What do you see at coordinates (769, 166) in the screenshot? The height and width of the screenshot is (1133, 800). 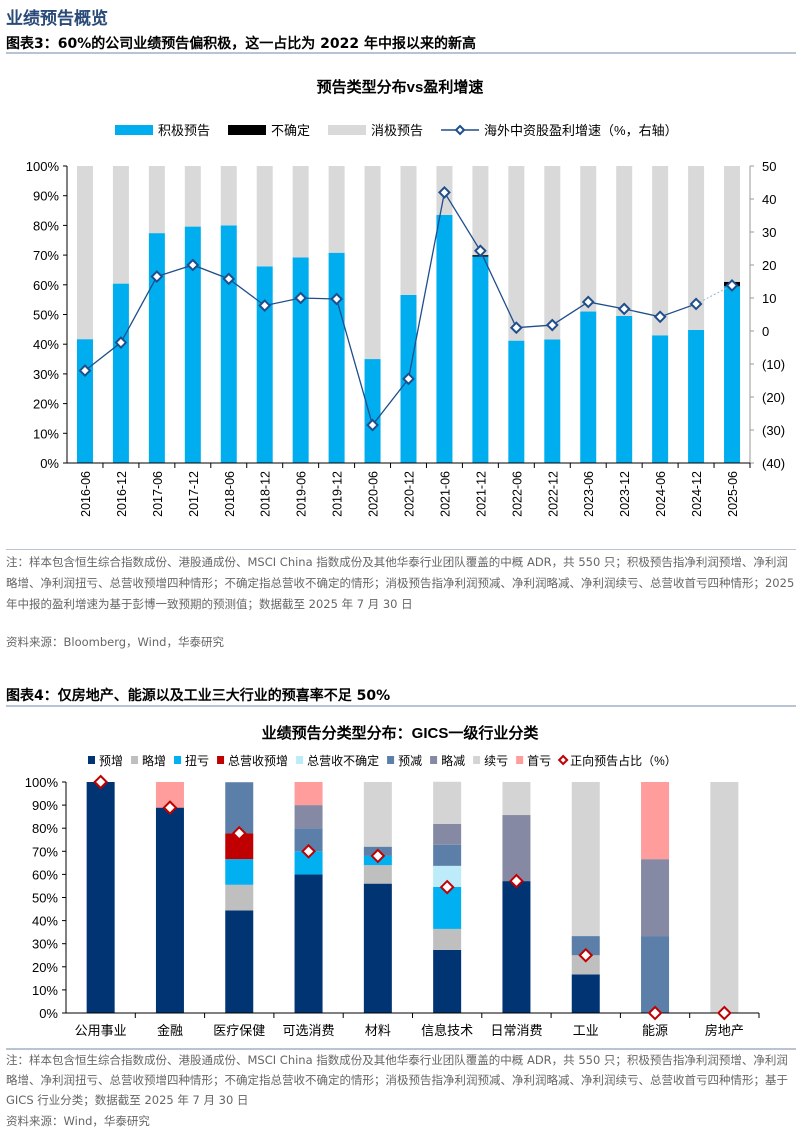 I see `y2-tick-label: 50` at bounding box center [769, 166].